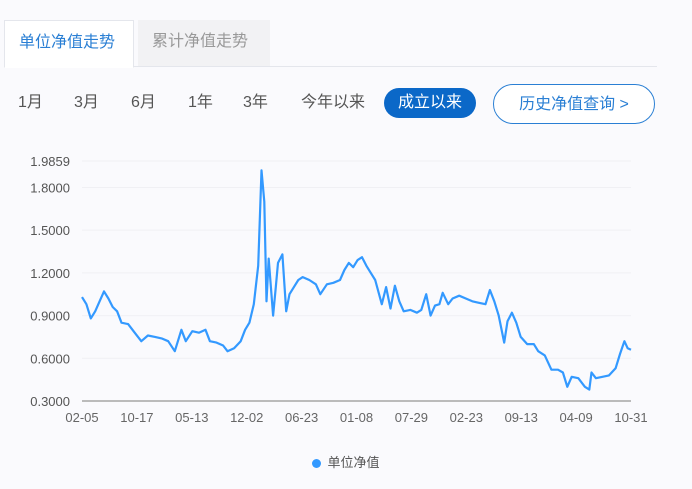 The height and width of the screenshot is (489, 692). What do you see at coordinates (317, 463) in the screenshot?
I see `legend-dot-icon` at bounding box center [317, 463].